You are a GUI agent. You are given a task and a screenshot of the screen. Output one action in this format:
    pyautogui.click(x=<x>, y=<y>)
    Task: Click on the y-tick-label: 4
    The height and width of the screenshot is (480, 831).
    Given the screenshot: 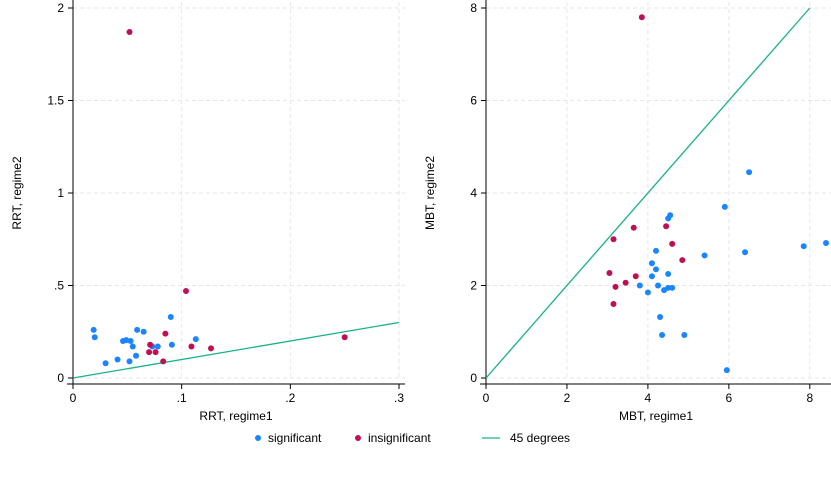 What is the action you would take?
    pyautogui.click(x=473, y=193)
    